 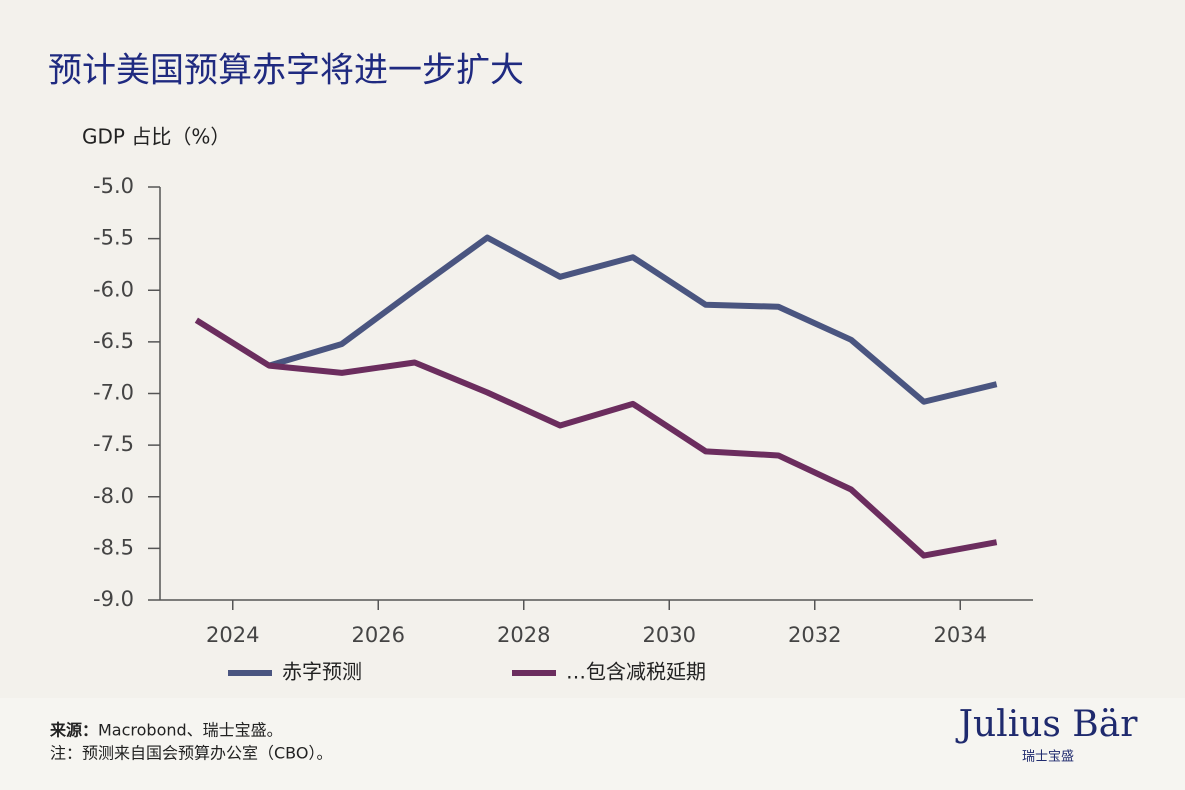 What do you see at coordinates (113, 599) in the screenshot?
I see `y-tick-label: -9.0` at bounding box center [113, 599].